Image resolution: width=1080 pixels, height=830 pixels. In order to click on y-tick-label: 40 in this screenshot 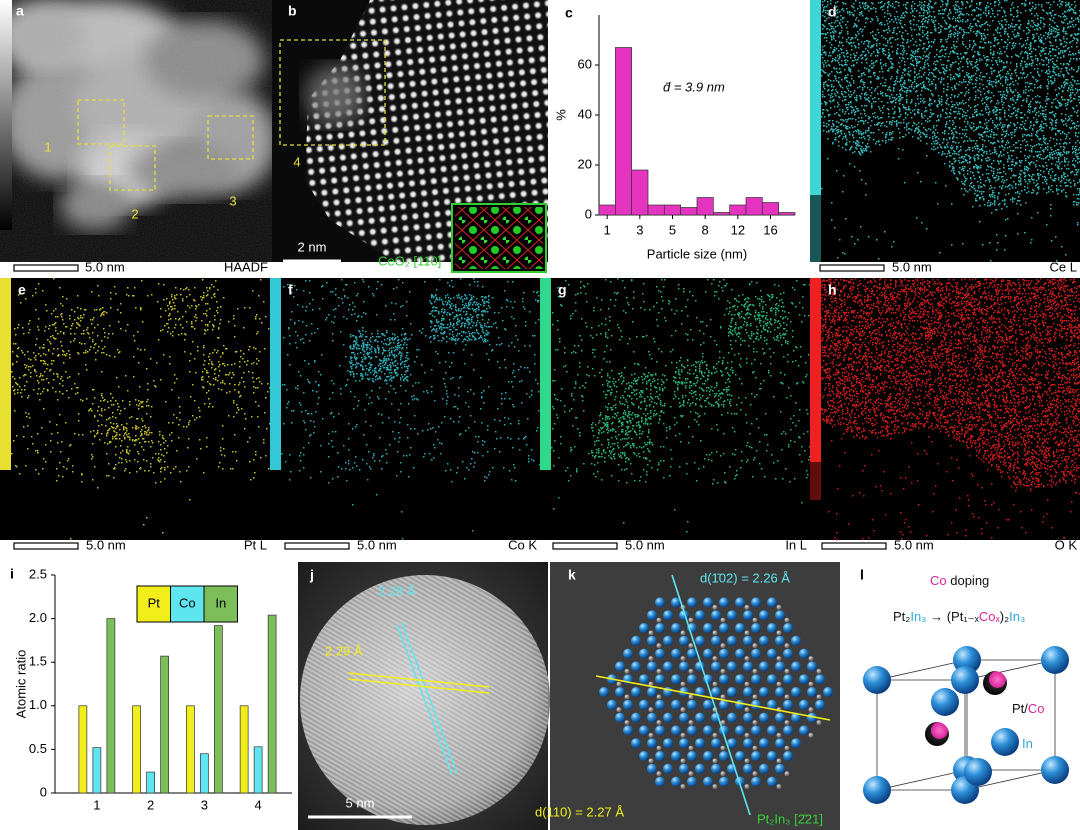, I will do `click(585, 113)`.